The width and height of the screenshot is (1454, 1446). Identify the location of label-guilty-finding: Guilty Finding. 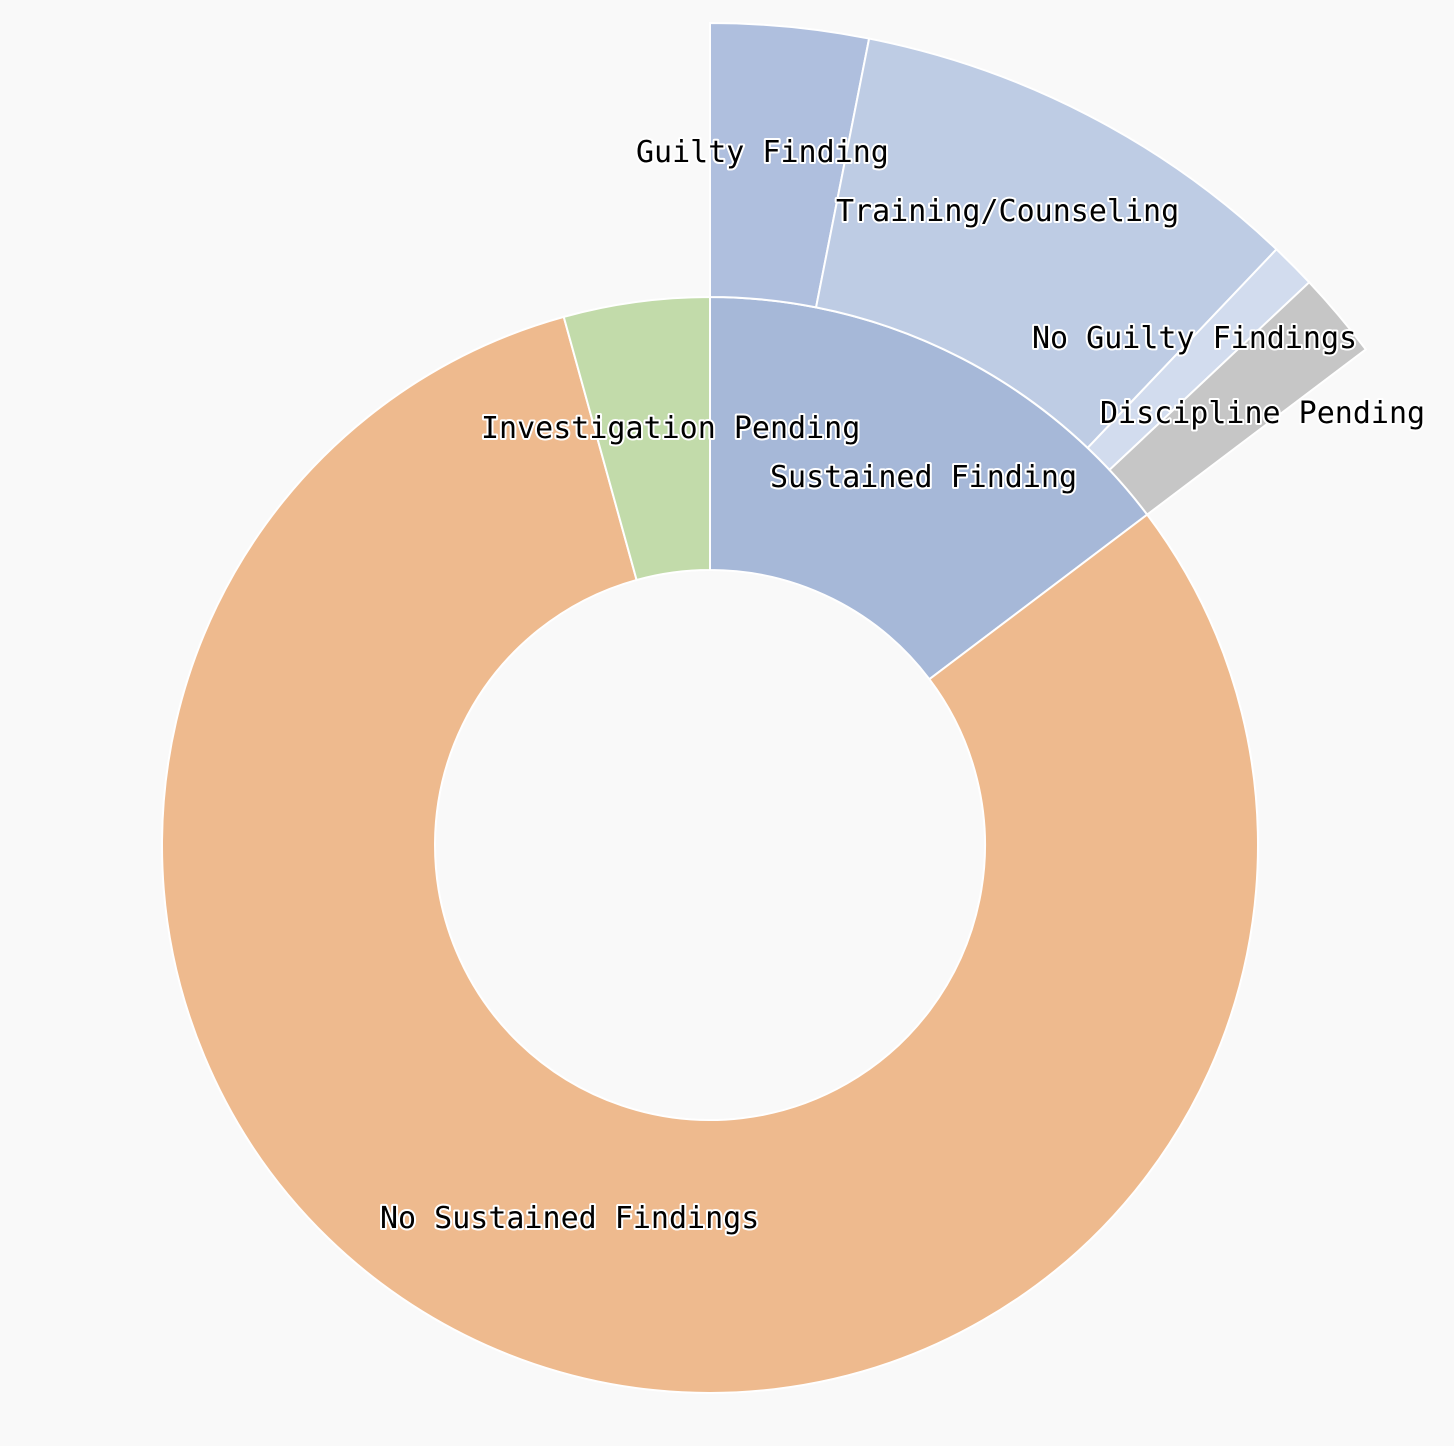
(762, 152).